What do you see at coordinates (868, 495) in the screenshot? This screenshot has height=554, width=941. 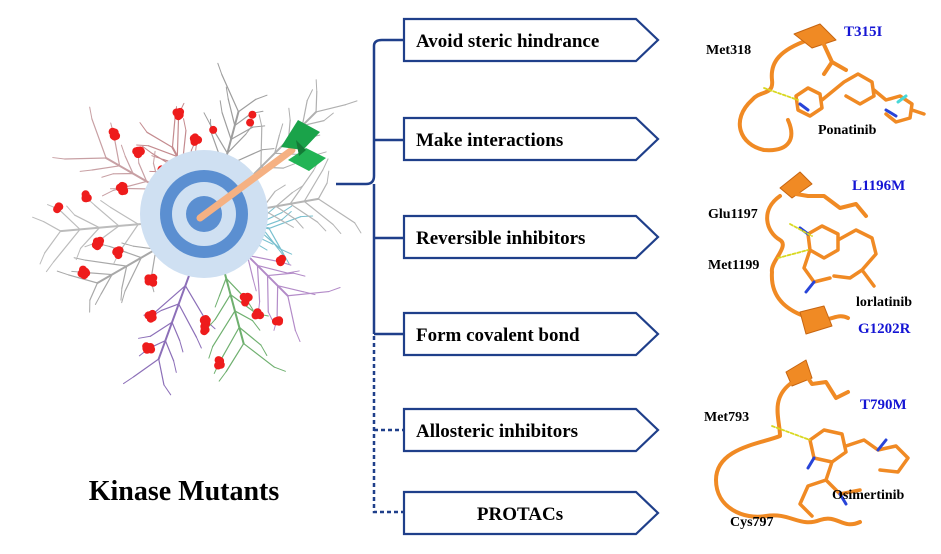 I see `drug-label-osimertinib: Osimertinib` at bounding box center [868, 495].